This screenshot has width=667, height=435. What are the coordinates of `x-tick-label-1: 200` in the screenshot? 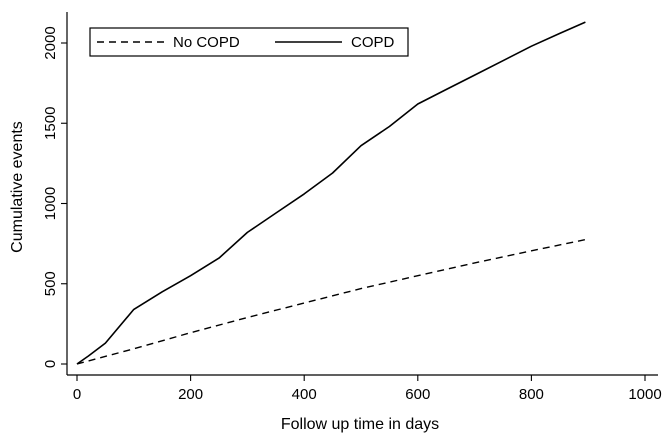 It's located at (190, 394).